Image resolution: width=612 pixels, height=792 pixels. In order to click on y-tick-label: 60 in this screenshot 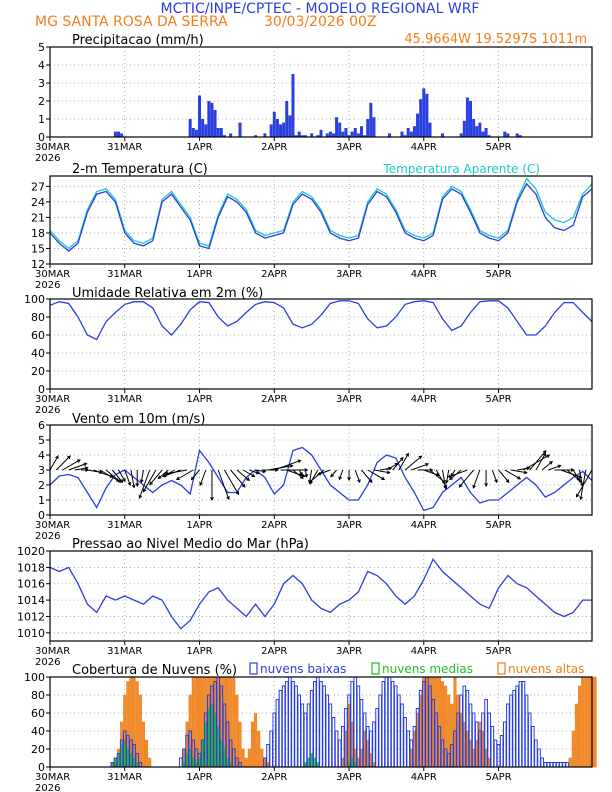, I will do `click(38, 335)`.